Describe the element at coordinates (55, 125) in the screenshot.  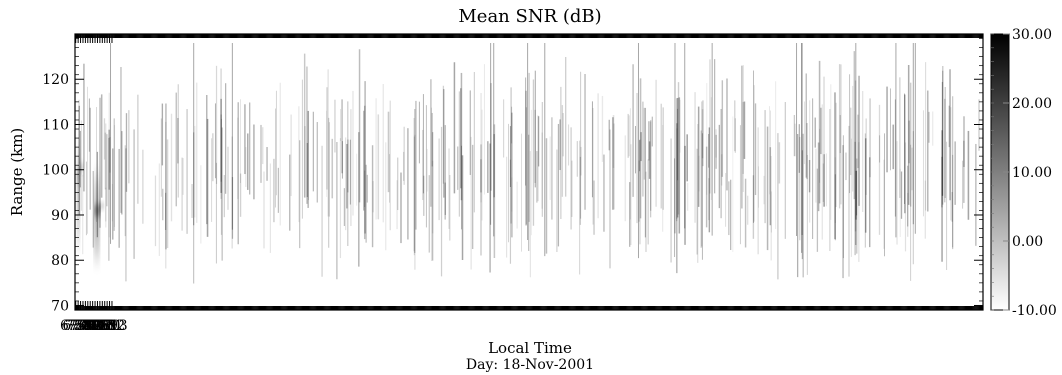
I see `y-tick-label: 110` at that location.